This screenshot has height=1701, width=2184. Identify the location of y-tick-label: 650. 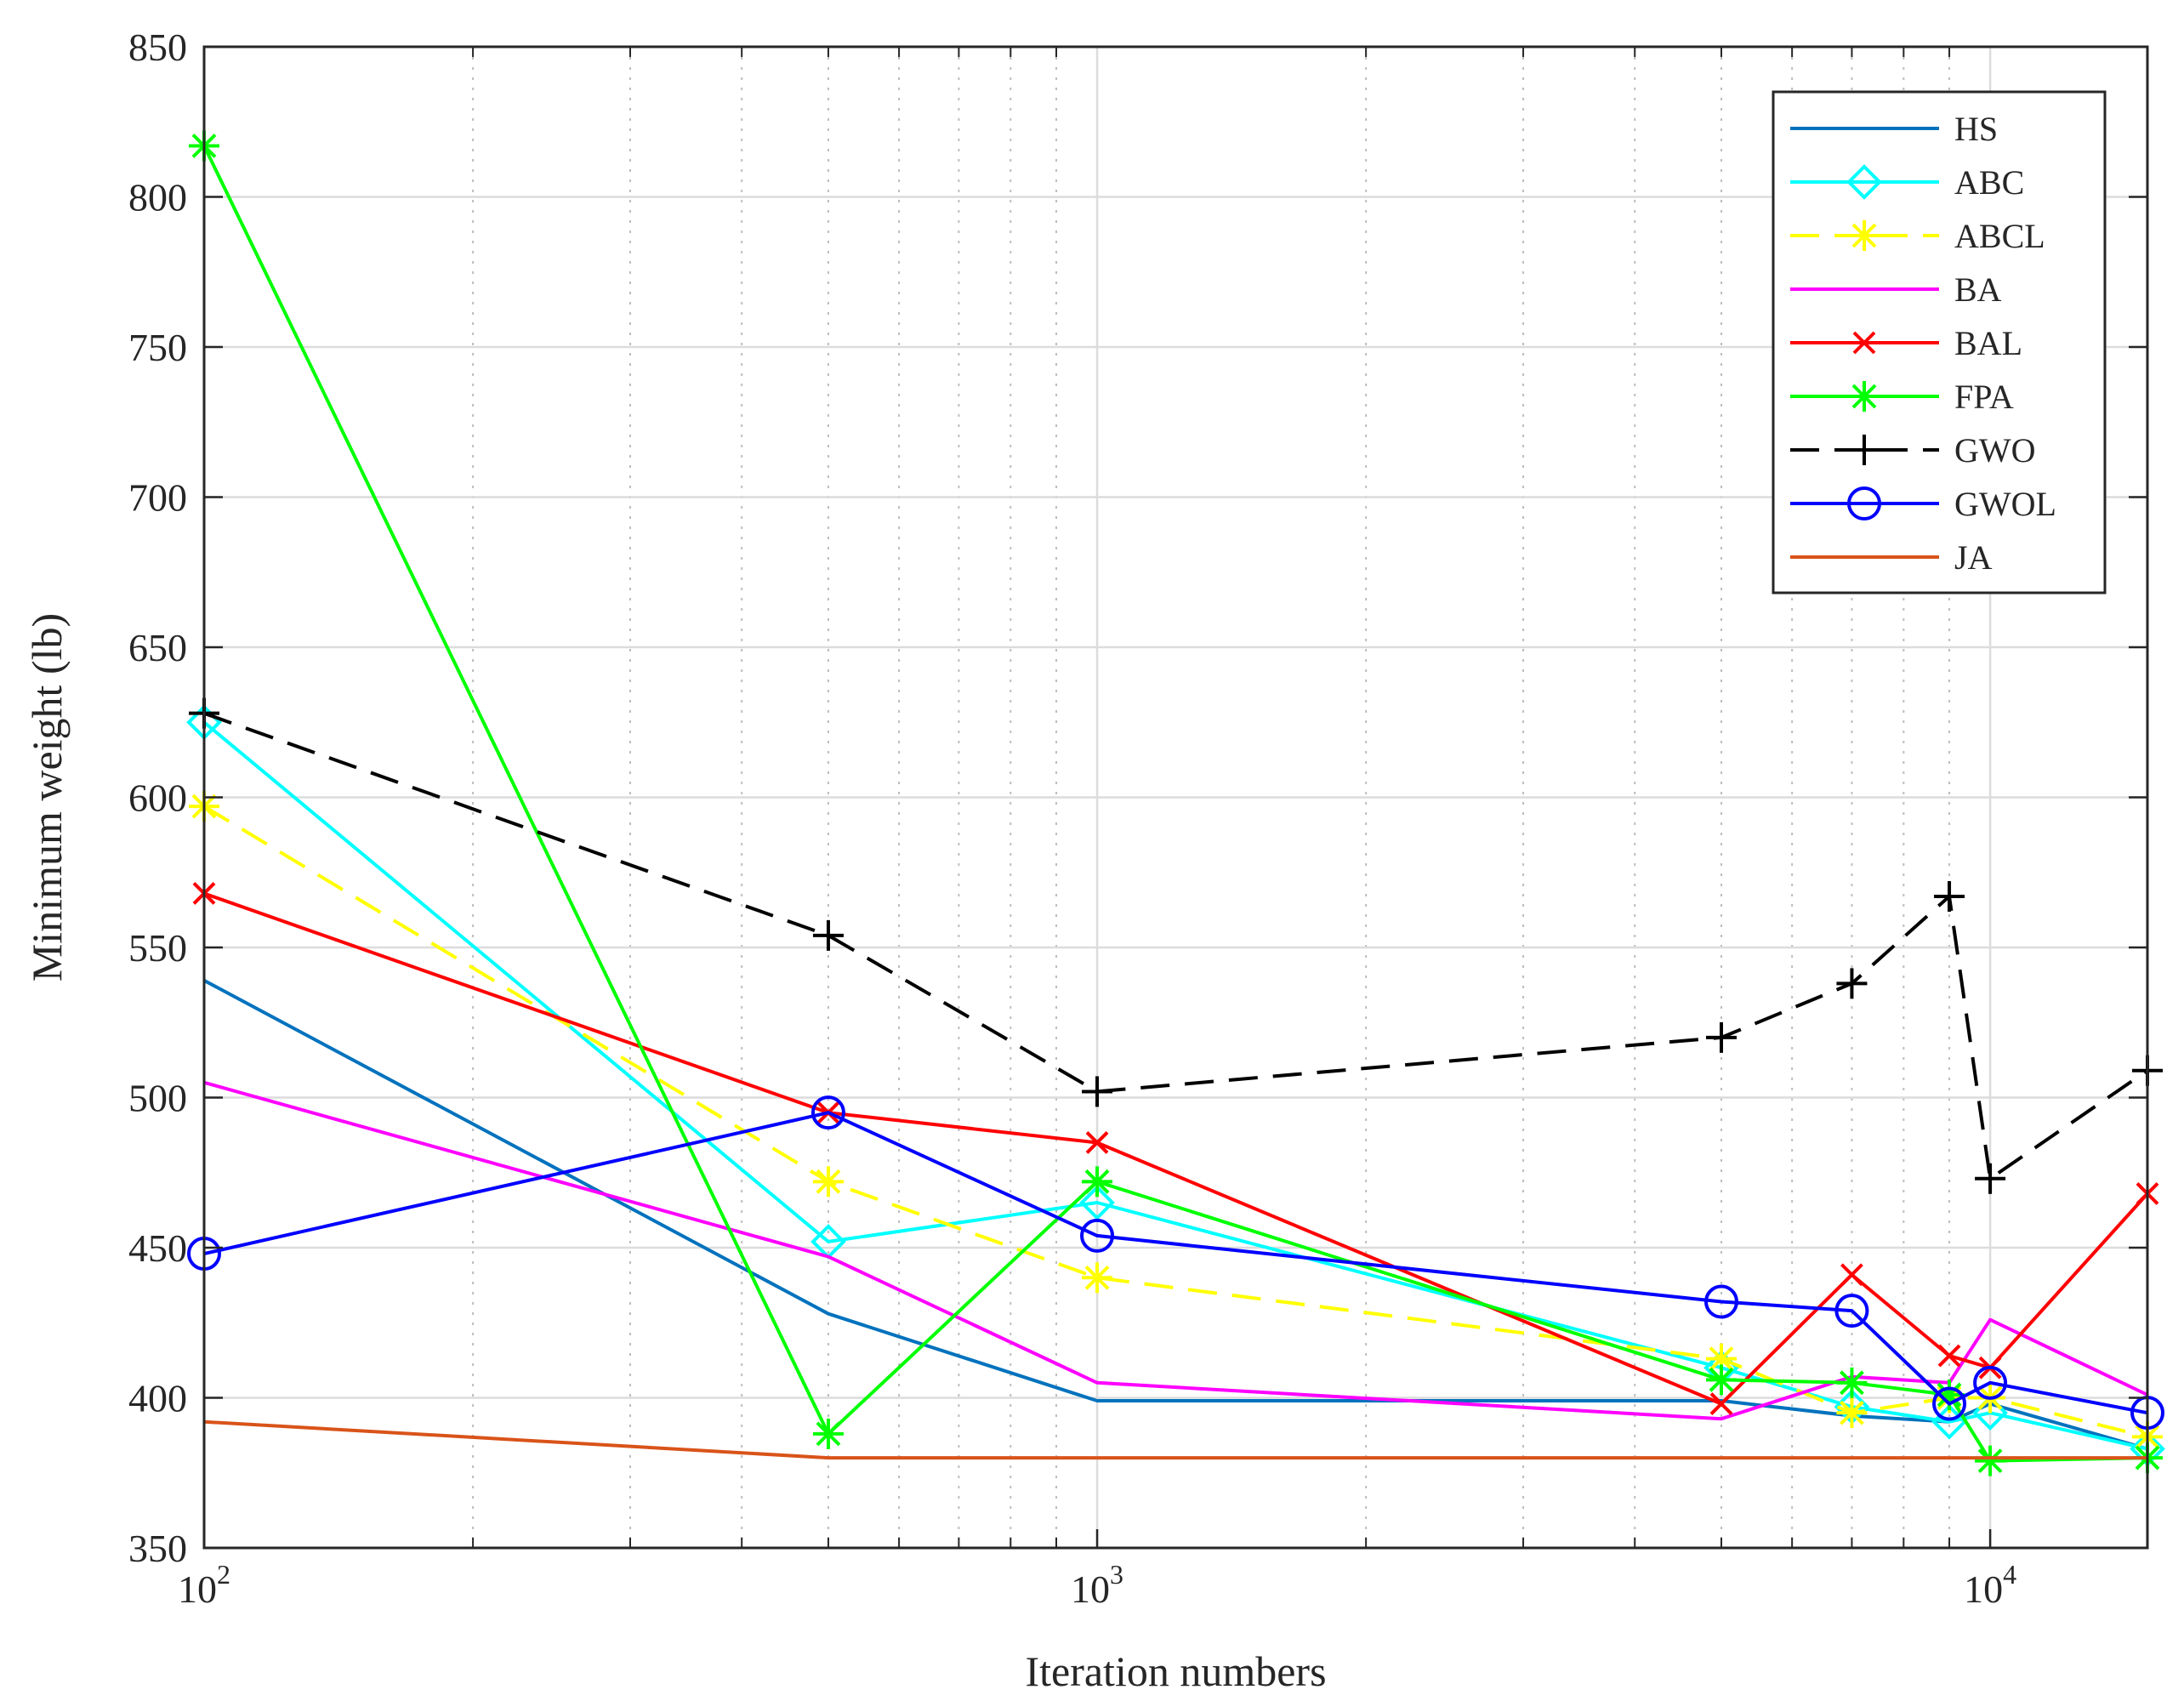
(157, 647).